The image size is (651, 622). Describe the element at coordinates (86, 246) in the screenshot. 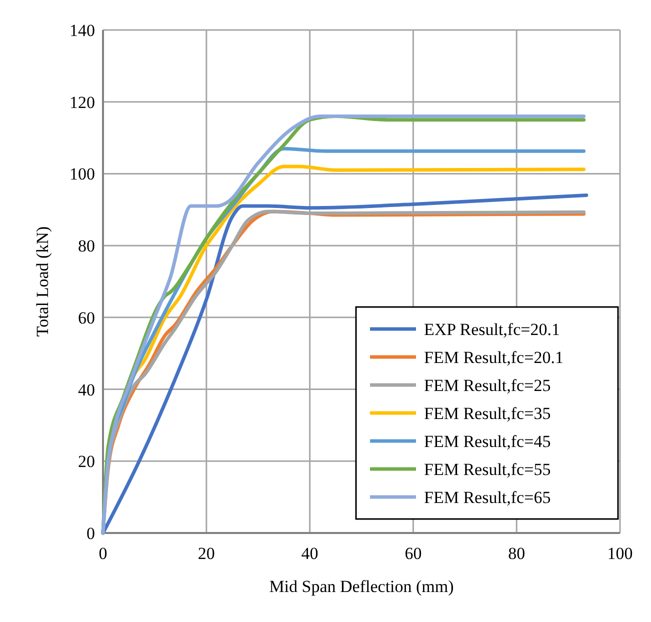

I see `y-tick-label: 80` at that location.